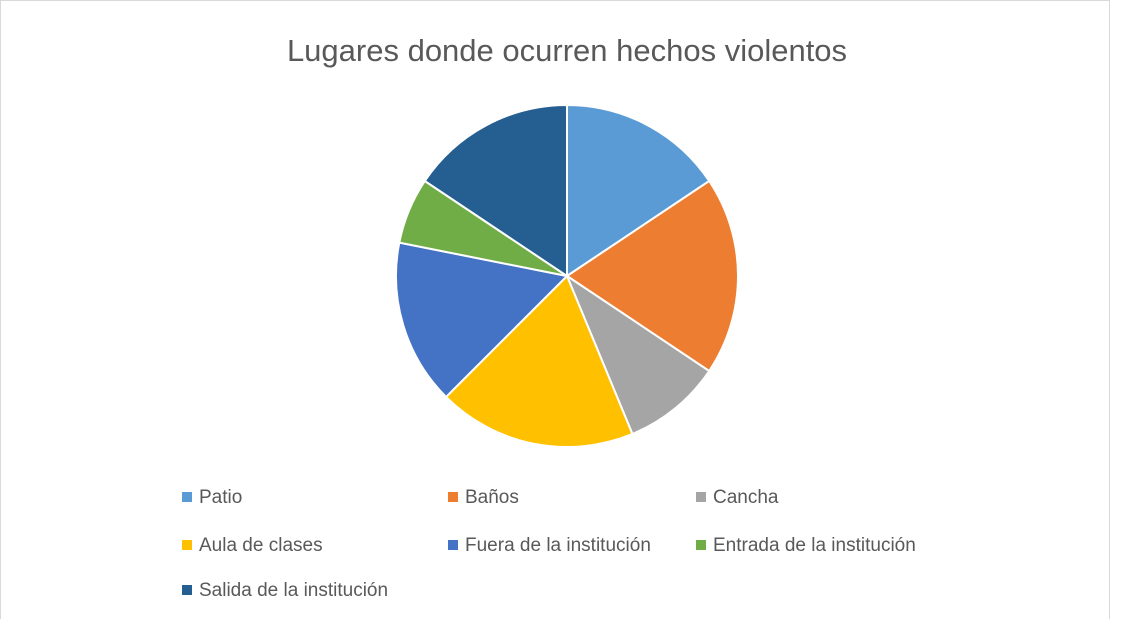 This screenshot has height=619, width=1122. I want to click on legend-label: Baños, so click(492, 497).